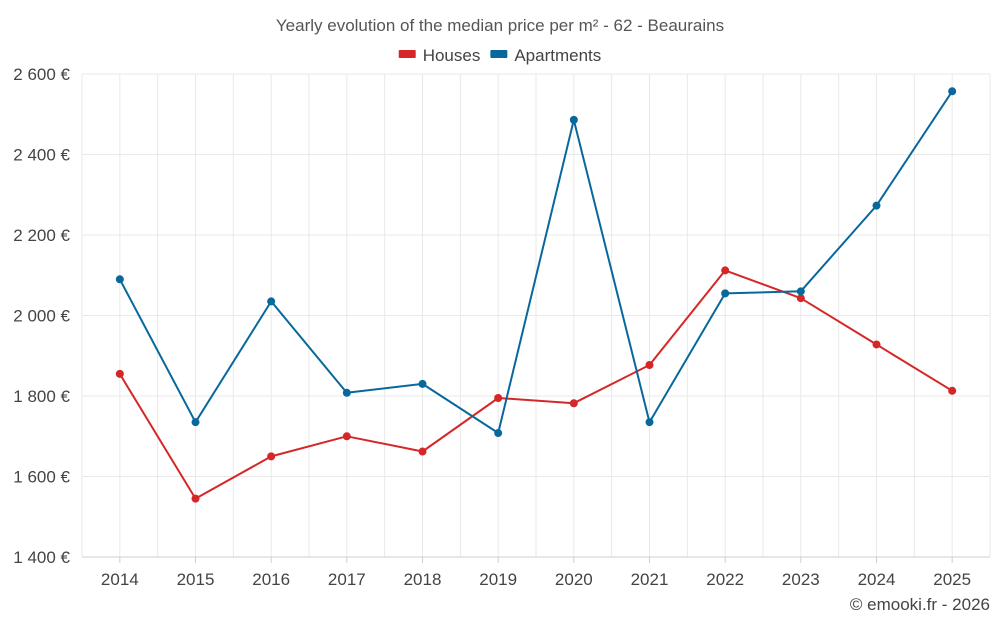  Describe the element at coordinates (41, 477) in the screenshot. I see `y-tick-label: 1 600 €` at that location.